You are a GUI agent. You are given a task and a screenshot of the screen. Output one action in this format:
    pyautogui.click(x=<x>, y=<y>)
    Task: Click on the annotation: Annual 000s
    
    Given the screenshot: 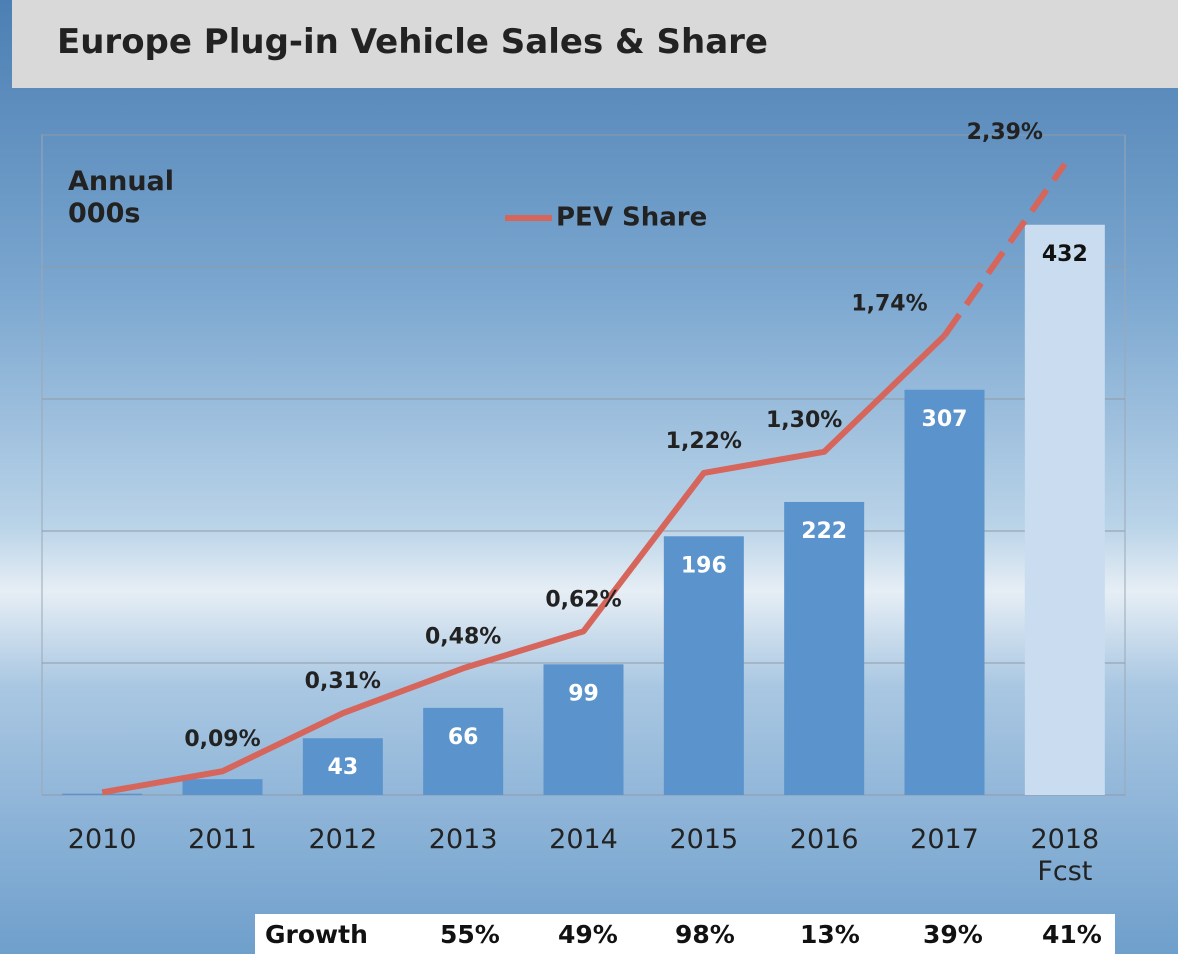 What is the action you would take?
    pyautogui.click(x=121, y=197)
    